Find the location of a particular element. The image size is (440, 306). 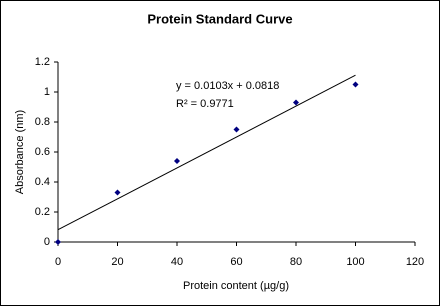

y-tick-label: 1 is located at coordinates (47, 92).